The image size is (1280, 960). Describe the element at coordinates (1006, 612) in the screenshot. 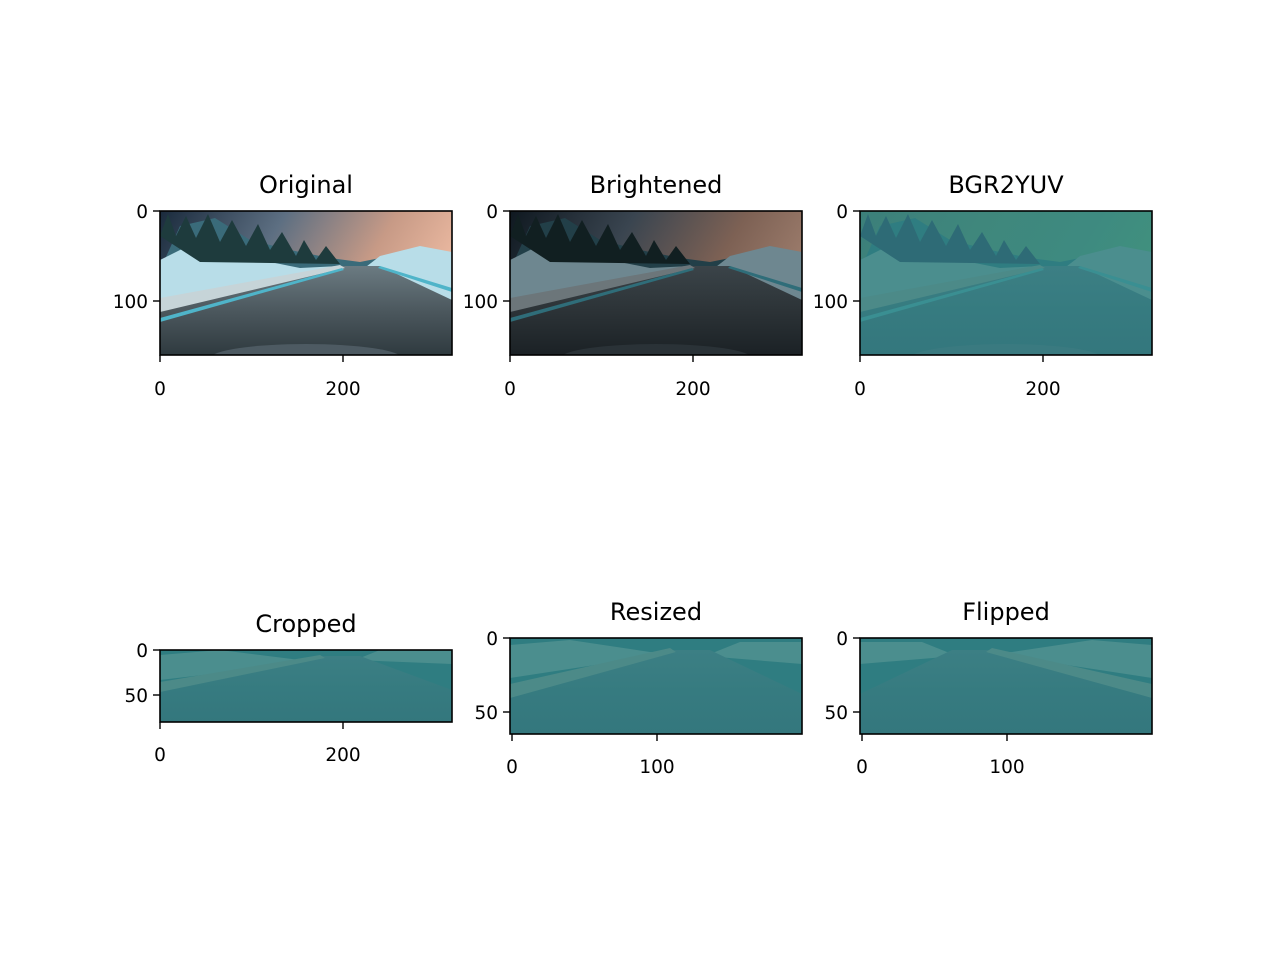

I see `panel-title: Flipped` at that location.